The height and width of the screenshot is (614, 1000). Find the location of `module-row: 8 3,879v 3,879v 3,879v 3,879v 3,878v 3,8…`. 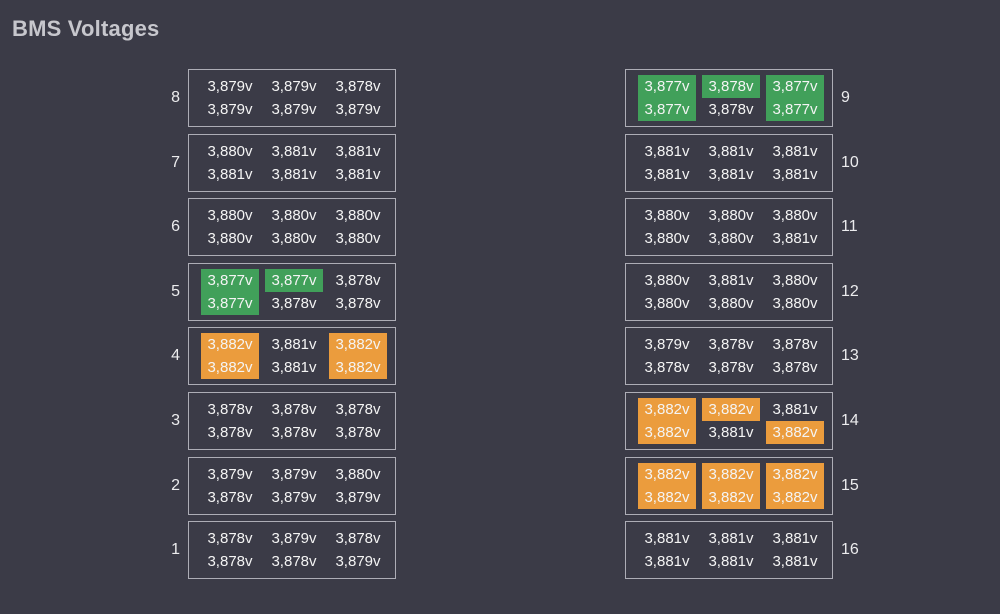

module-row: 8 3,879v 3,879v 3,879v 3,879v 3,878v 3,8… is located at coordinates (273, 98).